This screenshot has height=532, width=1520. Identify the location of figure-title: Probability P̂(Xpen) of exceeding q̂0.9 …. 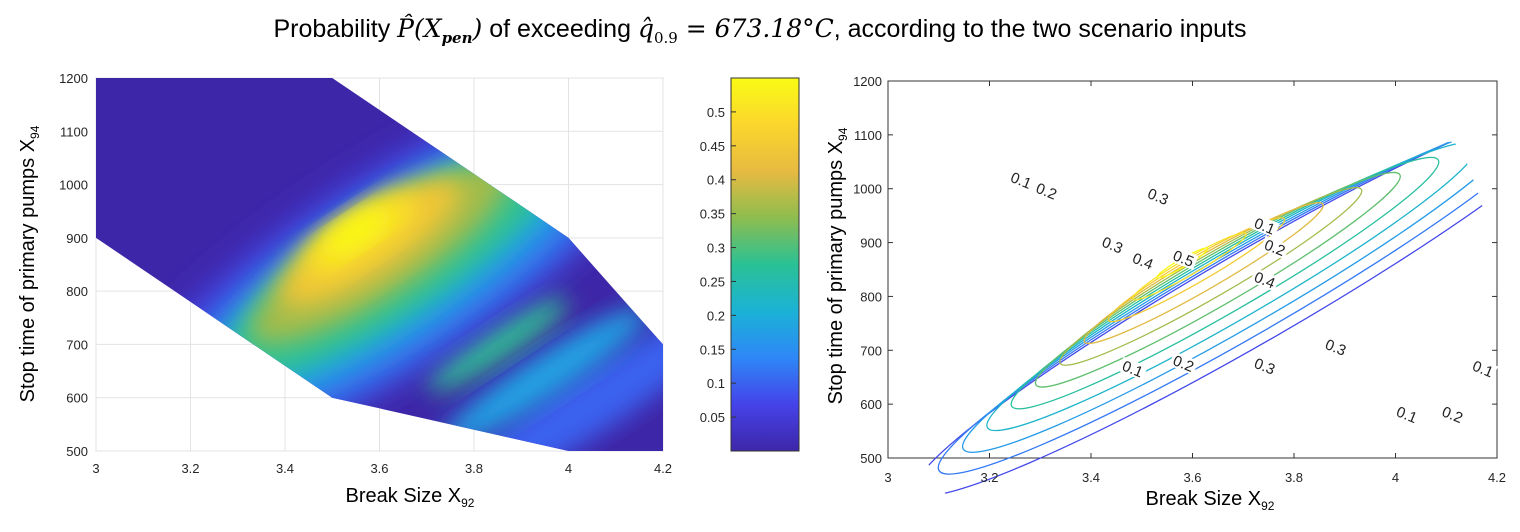
(760, 30).